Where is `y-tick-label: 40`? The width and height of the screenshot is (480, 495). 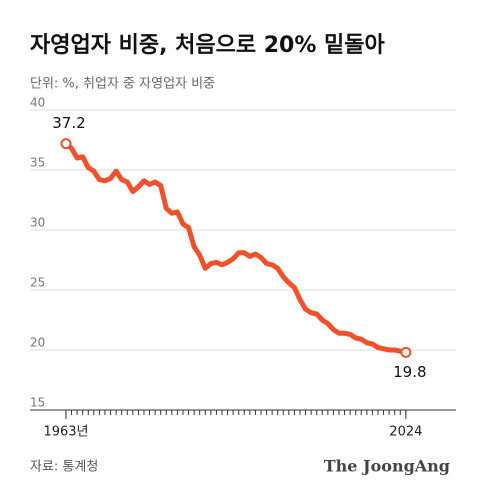
y-tick-label: 40 is located at coordinates (37, 103).